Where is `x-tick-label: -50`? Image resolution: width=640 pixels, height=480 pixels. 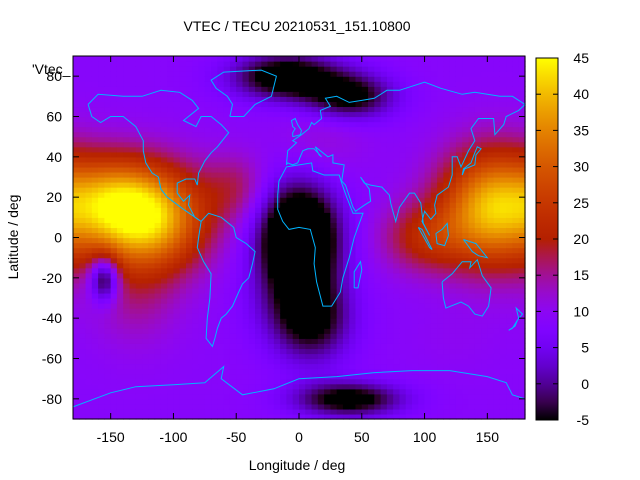
x-tick-label: -50 is located at coordinates (236, 437).